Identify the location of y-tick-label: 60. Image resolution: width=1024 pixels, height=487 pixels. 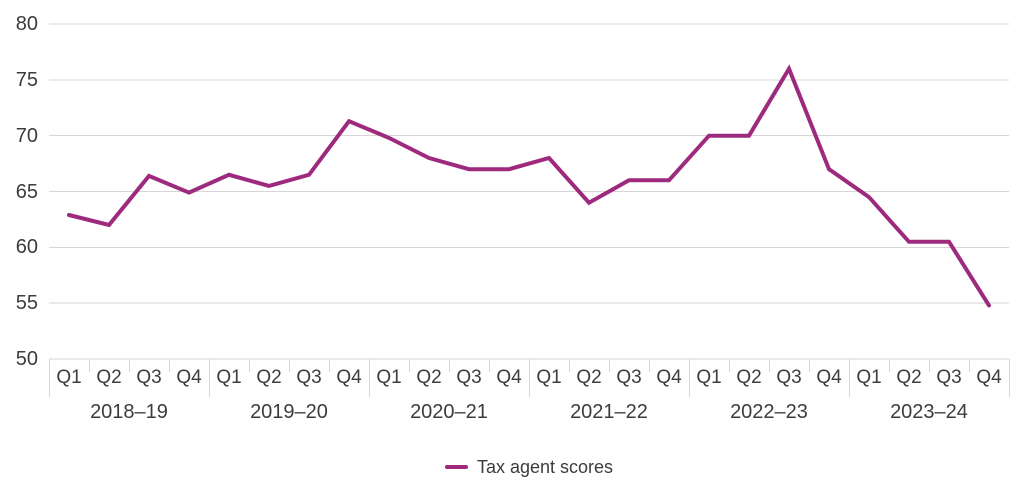
(26, 247).